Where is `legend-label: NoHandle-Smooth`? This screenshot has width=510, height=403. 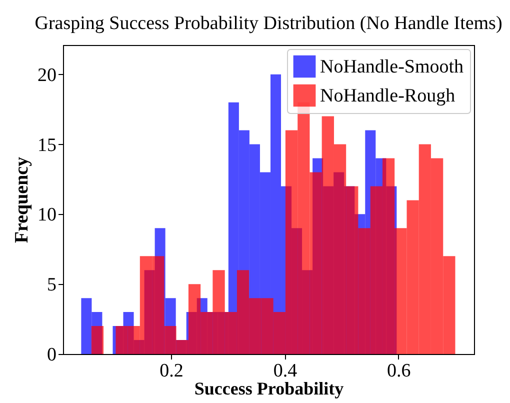 legend-label: NoHandle-Smooth is located at coordinates (392, 67).